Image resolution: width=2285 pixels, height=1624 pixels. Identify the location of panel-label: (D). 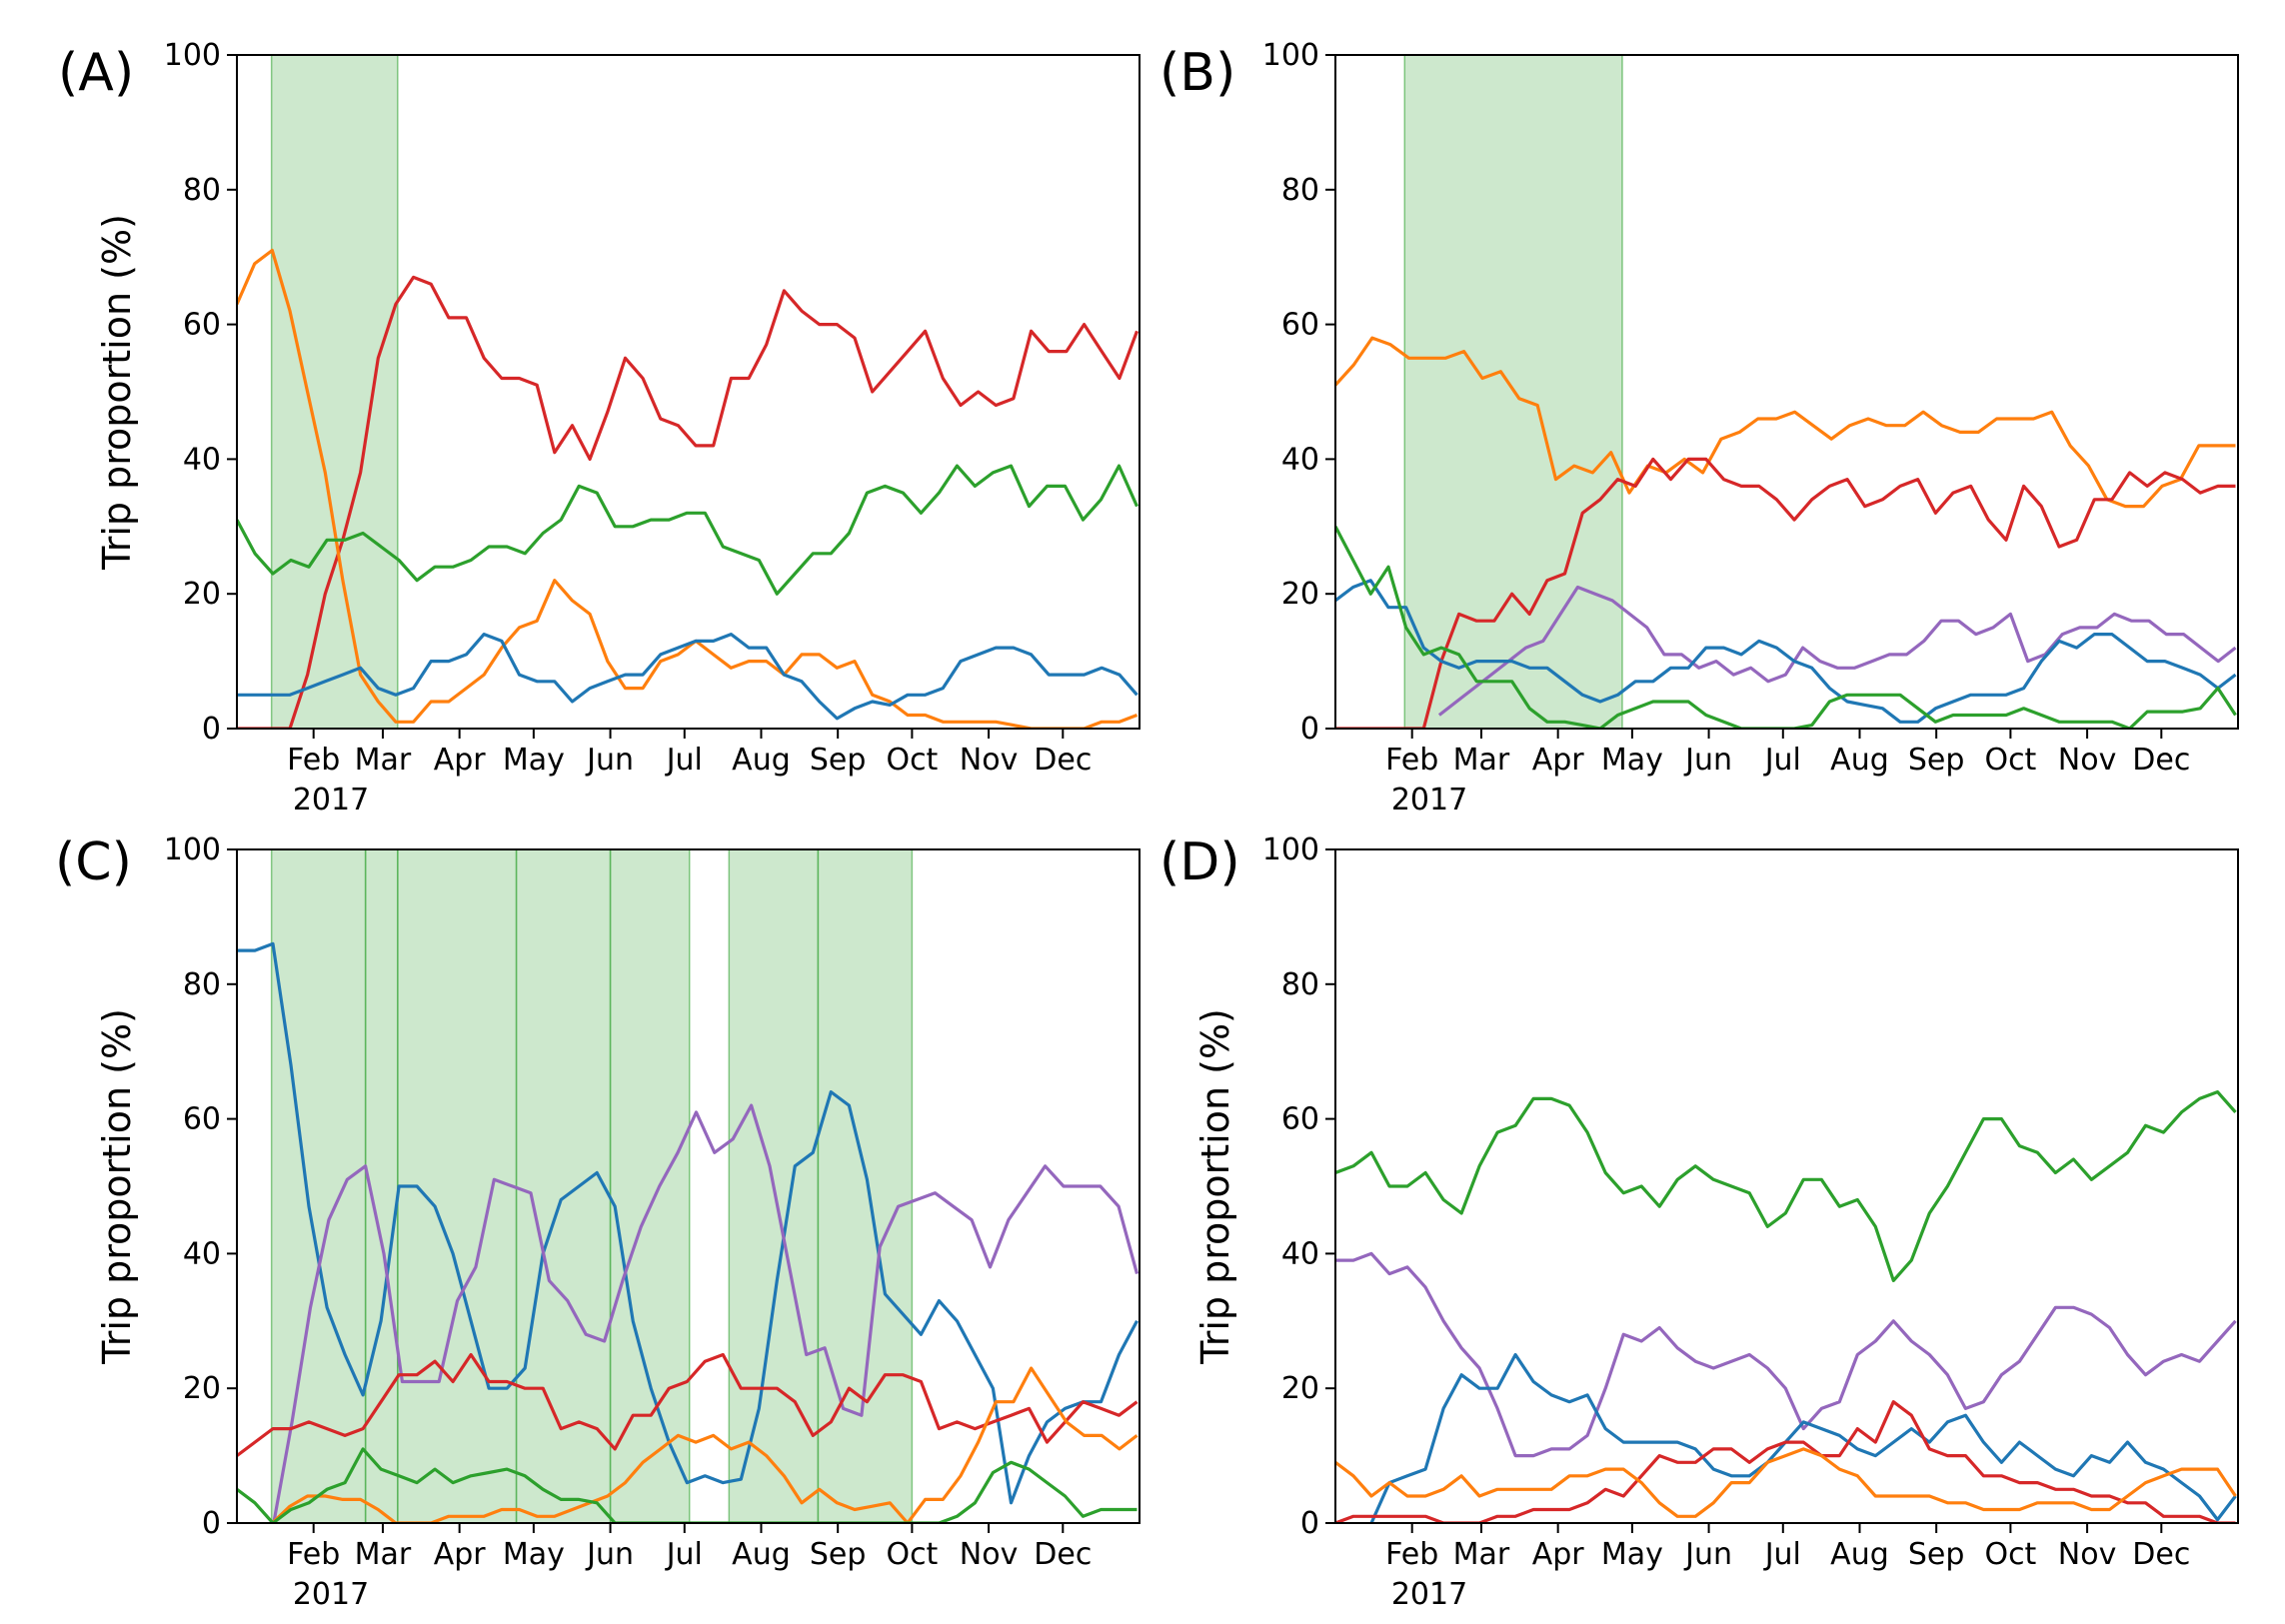
(1199, 862).